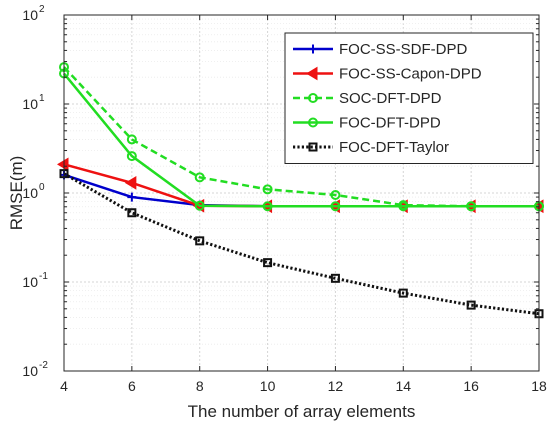 Image resolution: width=550 pixels, height=436 pixels. Describe the element at coordinates (43, 276) in the screenshot. I see `y-tick-exponent: -1` at that location.